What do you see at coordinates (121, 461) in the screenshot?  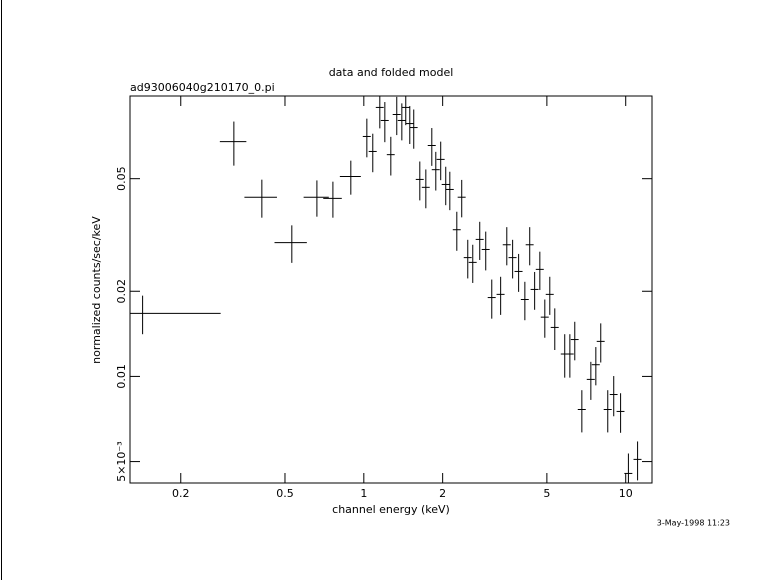 I see `y-tick-label: 5×10⁻³` at bounding box center [121, 461].